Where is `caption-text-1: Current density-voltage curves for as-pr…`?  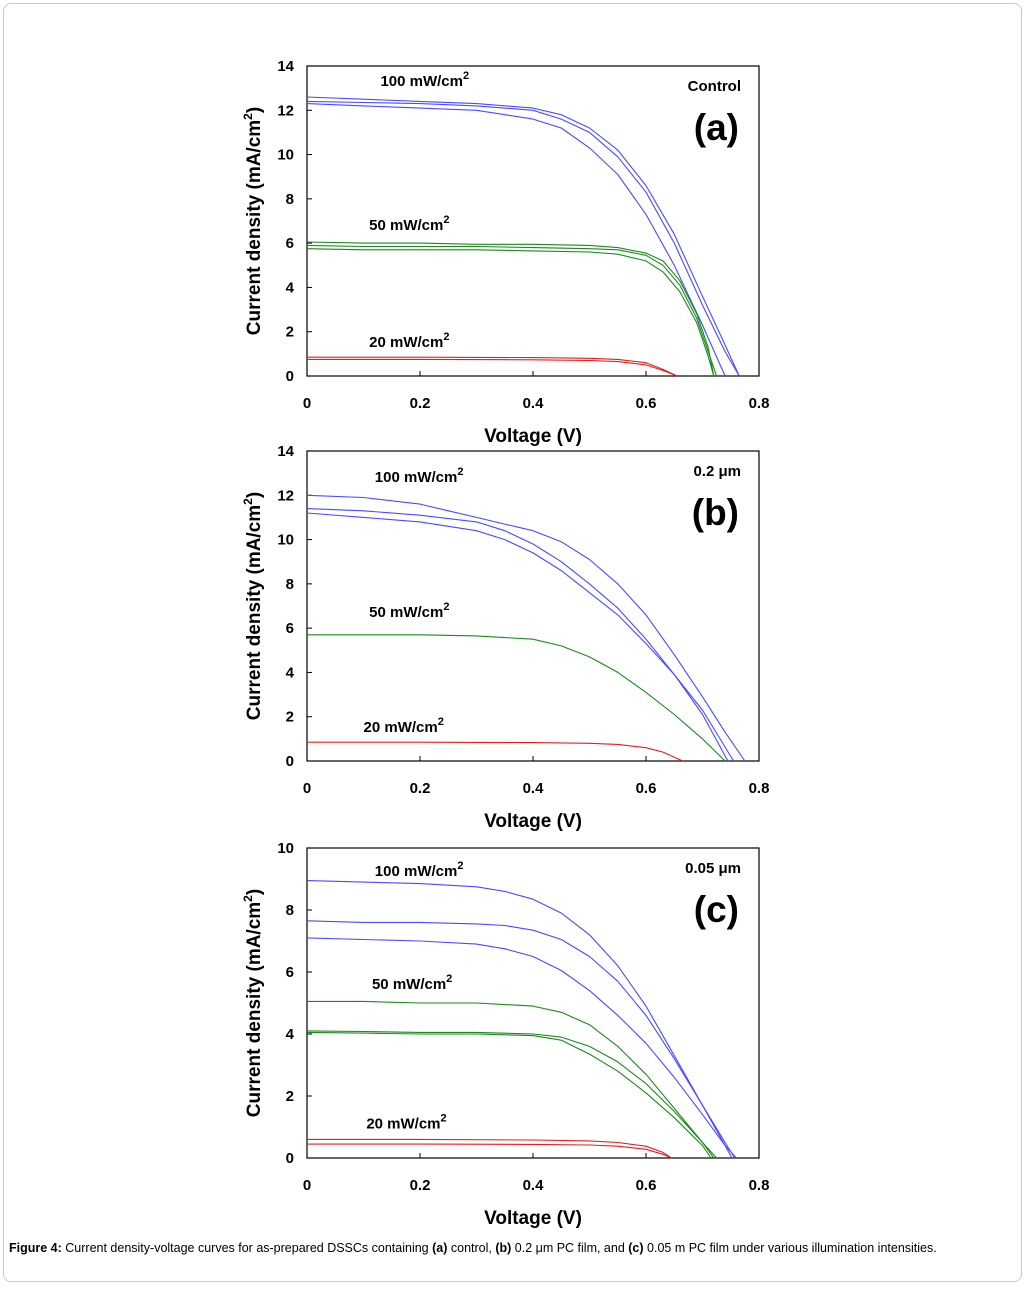 caption-text-1: Current density-voltage curves for as-pr… is located at coordinates (247, 1248).